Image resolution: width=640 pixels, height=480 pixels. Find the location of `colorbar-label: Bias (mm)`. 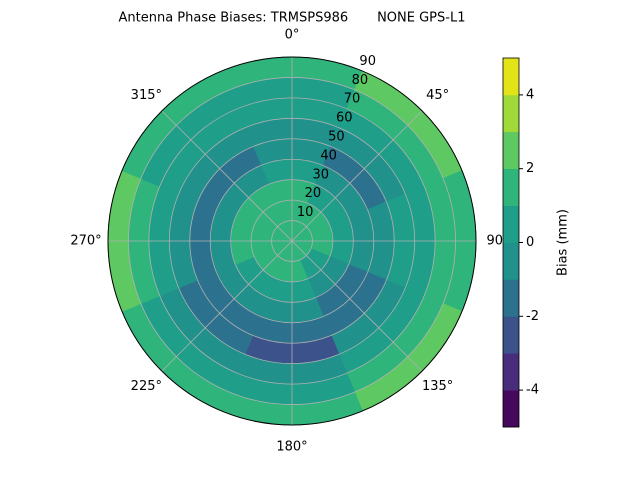

colorbar-label: Bias (mm) is located at coordinates (563, 242).